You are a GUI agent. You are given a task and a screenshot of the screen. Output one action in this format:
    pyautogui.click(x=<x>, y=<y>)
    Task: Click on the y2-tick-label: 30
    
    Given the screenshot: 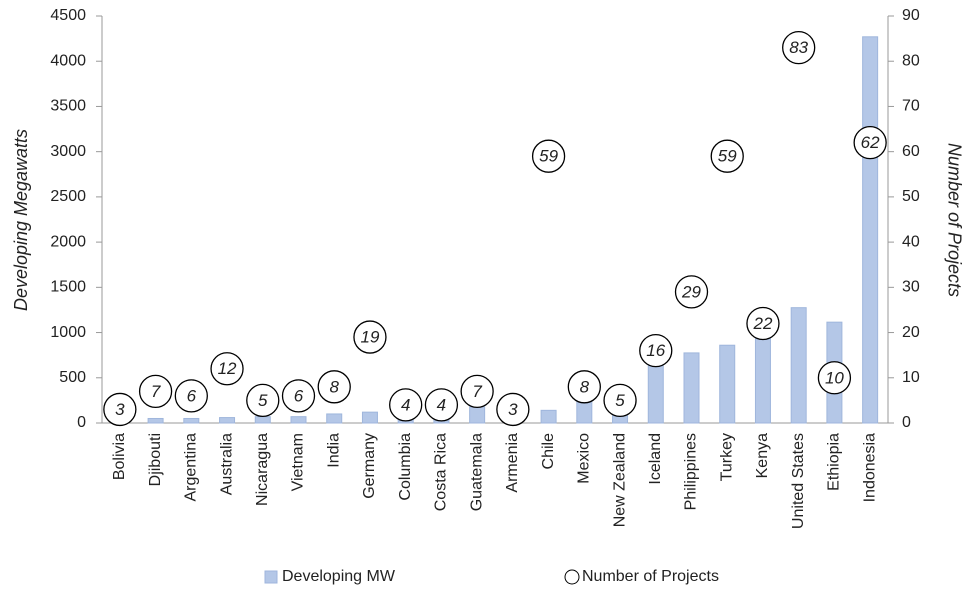 What is the action you would take?
    pyautogui.click(x=911, y=287)
    